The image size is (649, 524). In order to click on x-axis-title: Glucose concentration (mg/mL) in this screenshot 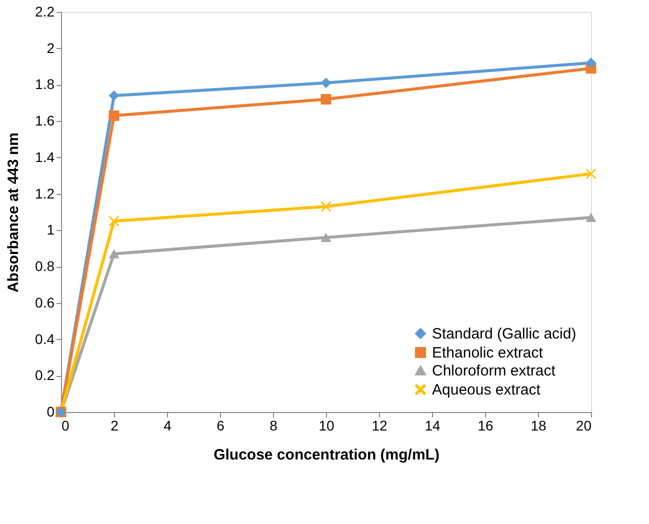, I will do `click(327, 455)`.